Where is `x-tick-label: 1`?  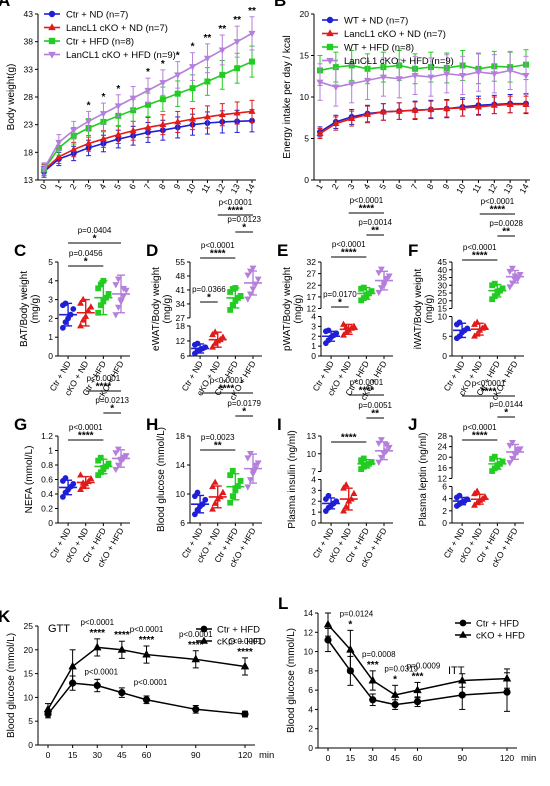
x-tick-label: 1 is located at coordinates (58, 186).